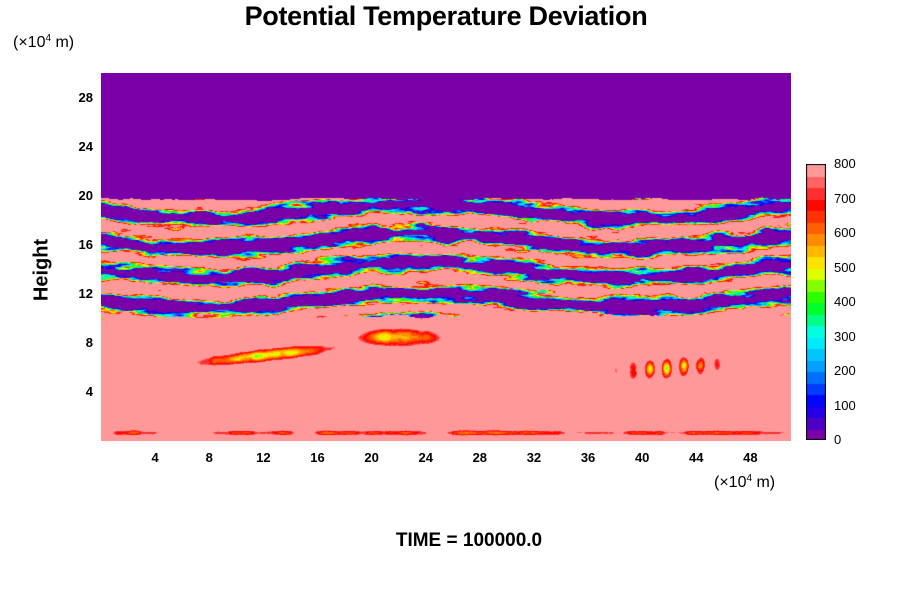 The width and height of the screenshot is (900, 600). I want to click on x-tick-label: 20, so click(371, 457).